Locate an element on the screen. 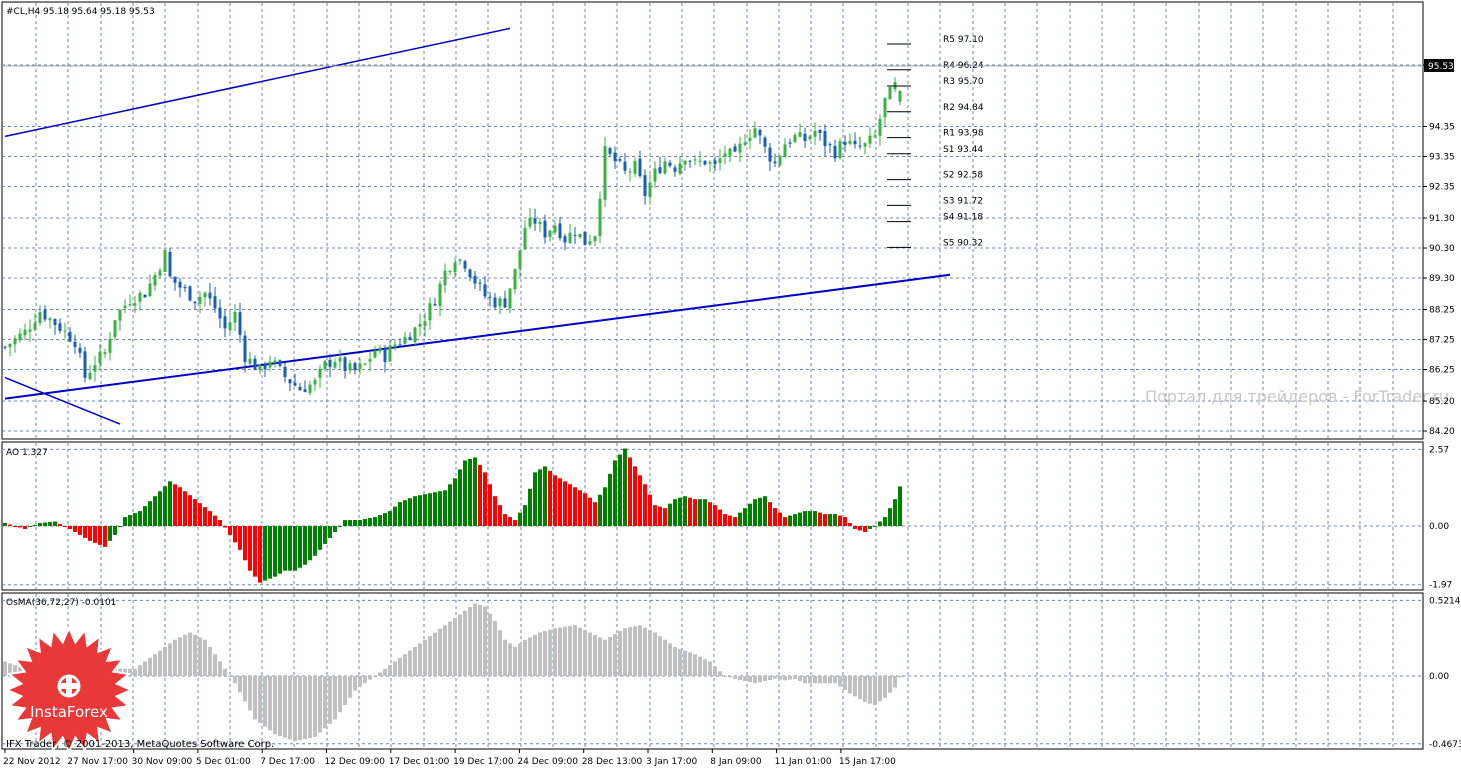 The width and height of the screenshot is (1461, 769). logo-emblem-icon is located at coordinates (69, 686).